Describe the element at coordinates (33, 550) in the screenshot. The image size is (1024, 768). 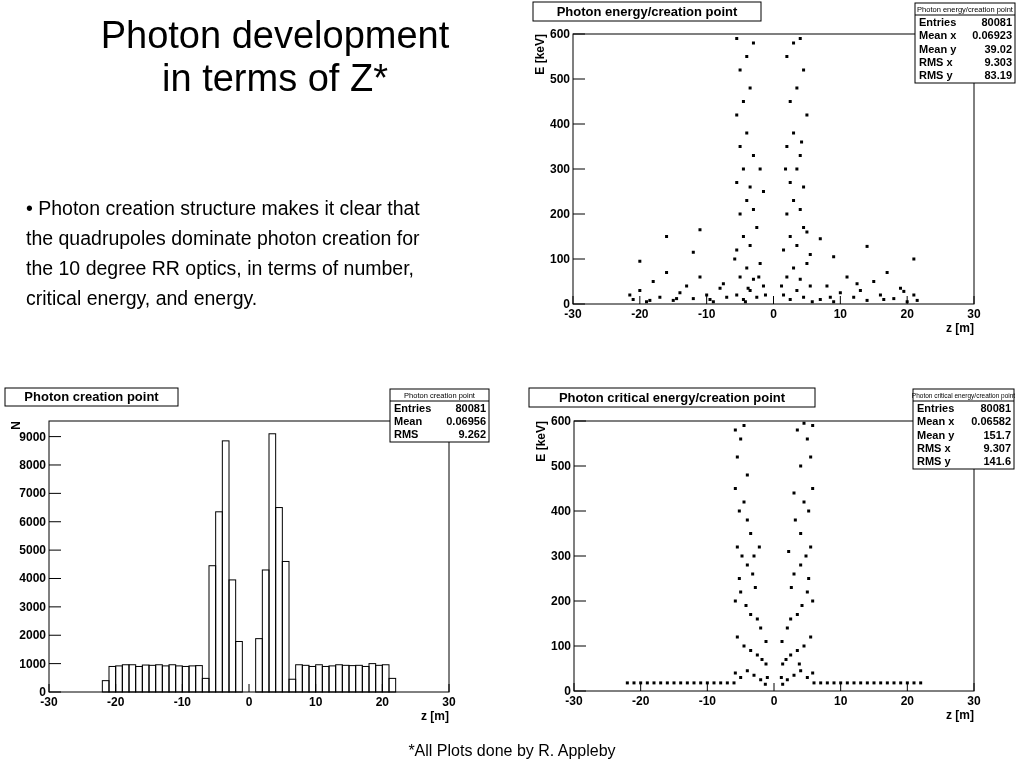
I see `y-tick-label: 5000` at that location.